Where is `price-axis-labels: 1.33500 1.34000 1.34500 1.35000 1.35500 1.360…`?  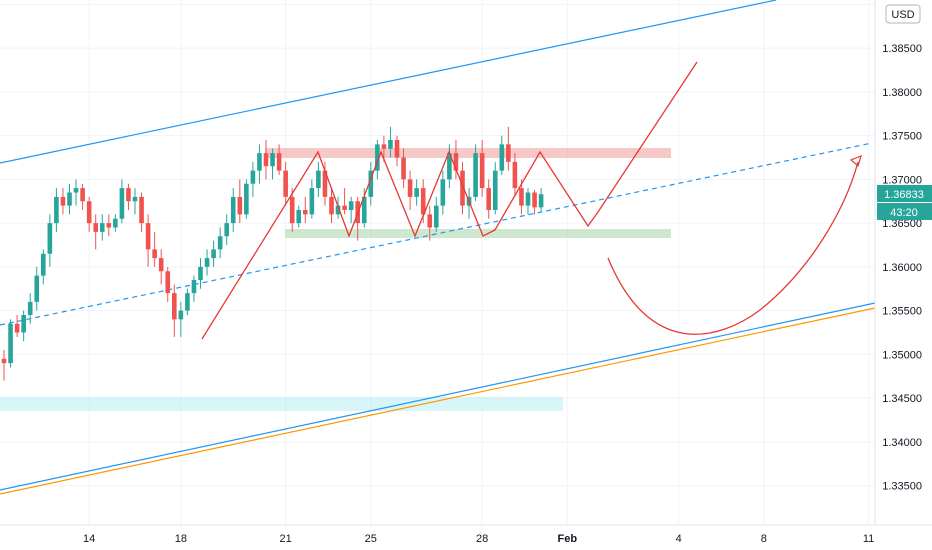
price-axis-labels: 1.33500 1.34000 1.34500 1.35000 1.35500 1.360… is located at coordinates (902, 268).